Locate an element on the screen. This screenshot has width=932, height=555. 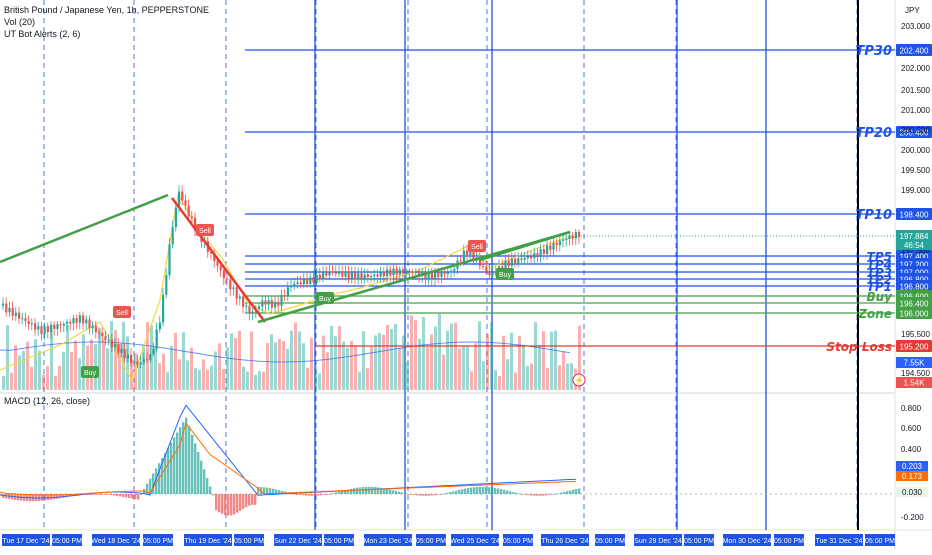
level-label: TP4 is located at coordinates (879, 265).